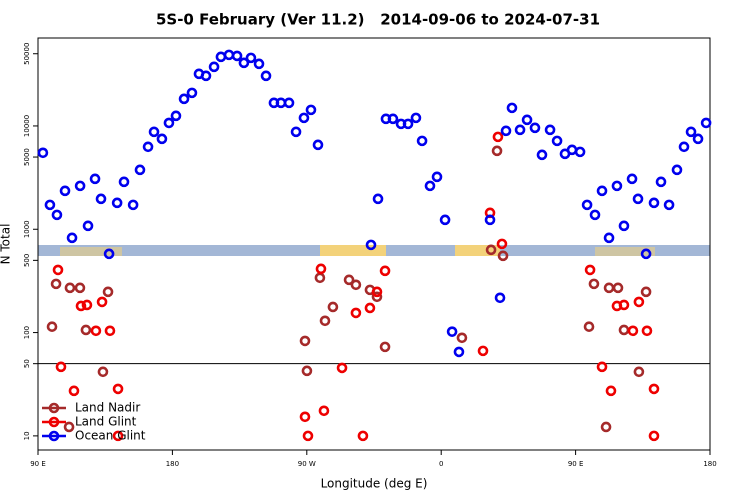 The height and width of the screenshot is (500, 750). I want to click on y-tick-label: 5000, so click(27, 157).